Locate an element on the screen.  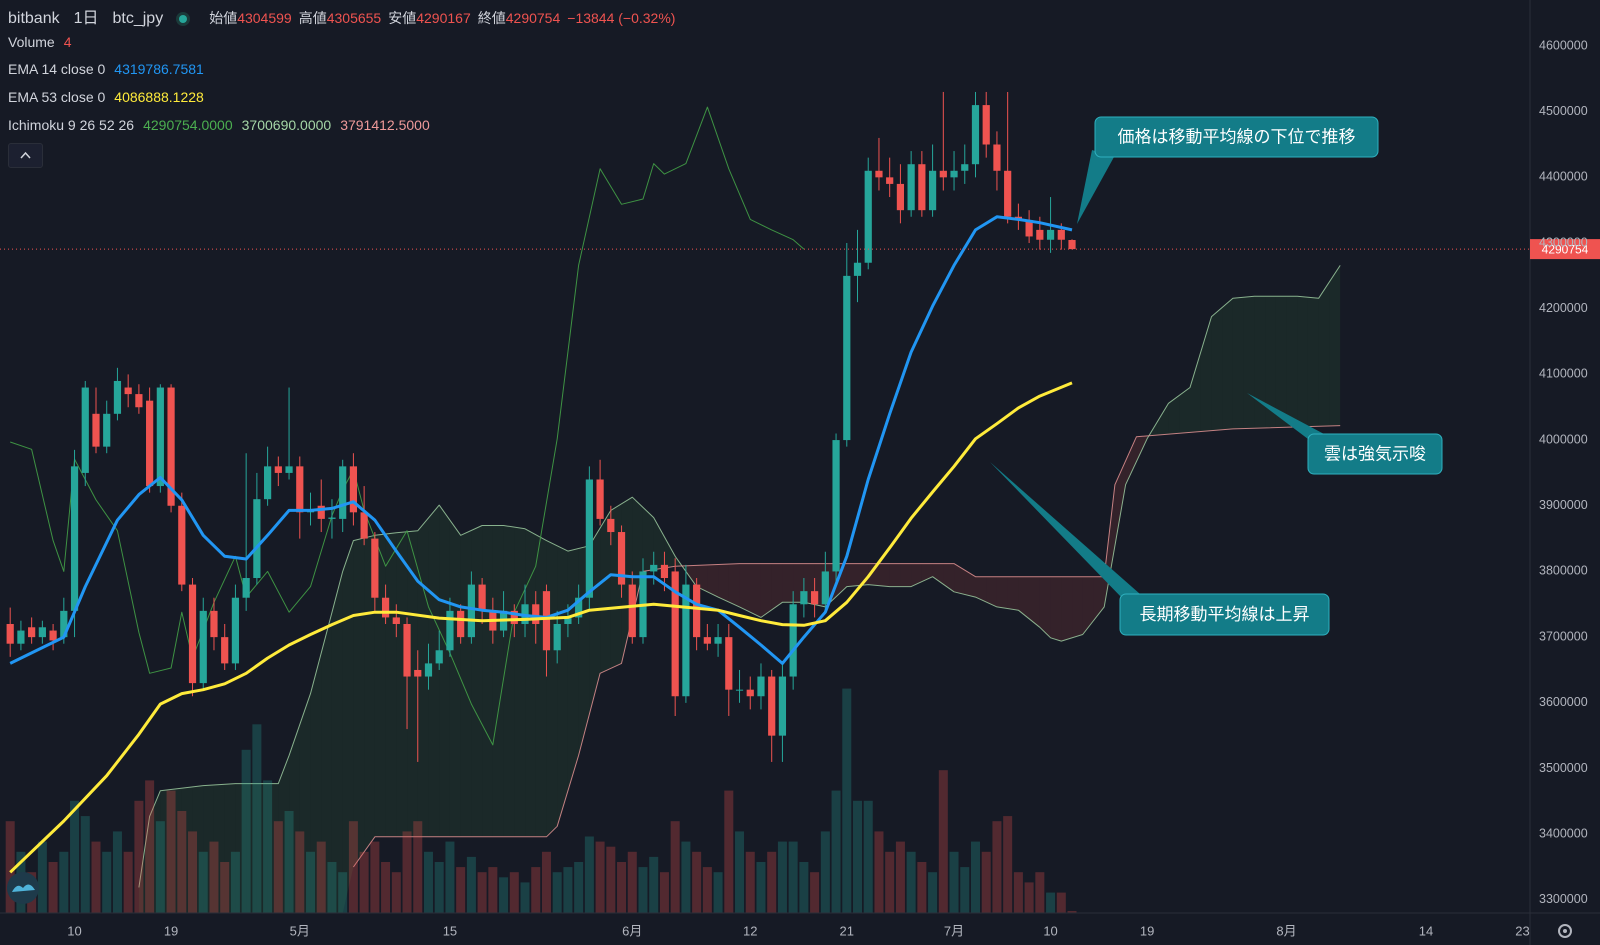
y-tick-label: 3900000 is located at coordinates (1563, 505).